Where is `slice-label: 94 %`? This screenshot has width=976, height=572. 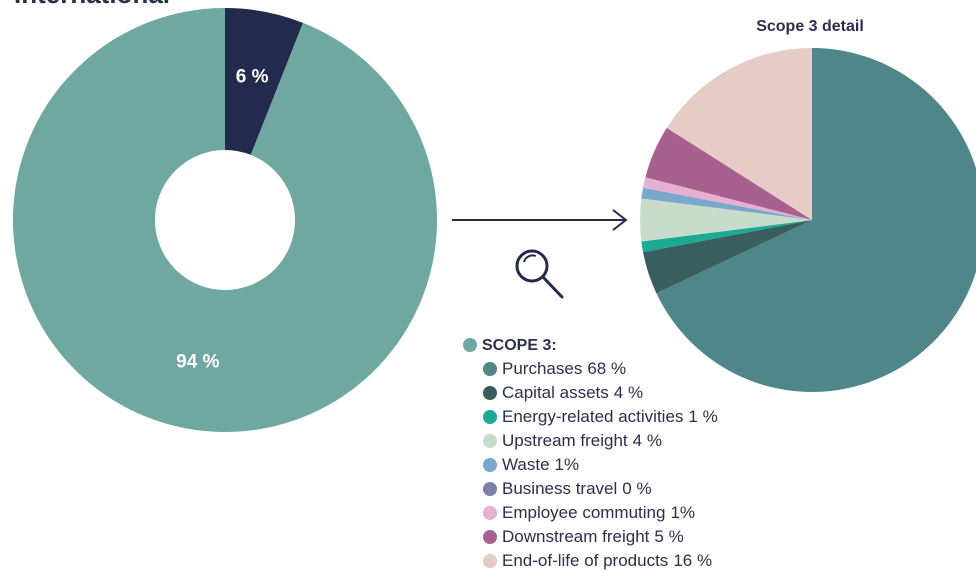
slice-label: 94 % is located at coordinates (197, 361).